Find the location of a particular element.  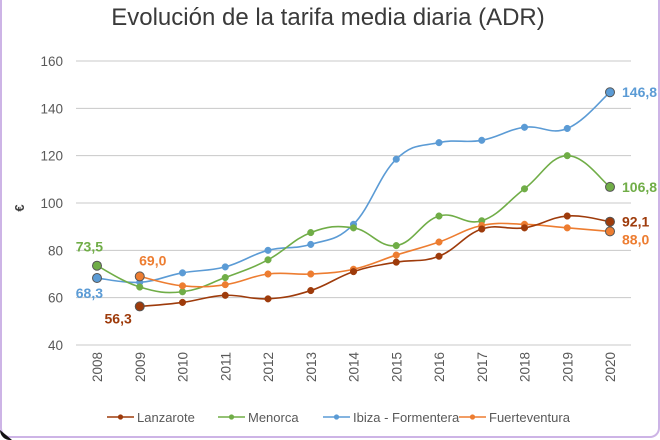

x-tick-label: 2019 is located at coordinates (567, 367).